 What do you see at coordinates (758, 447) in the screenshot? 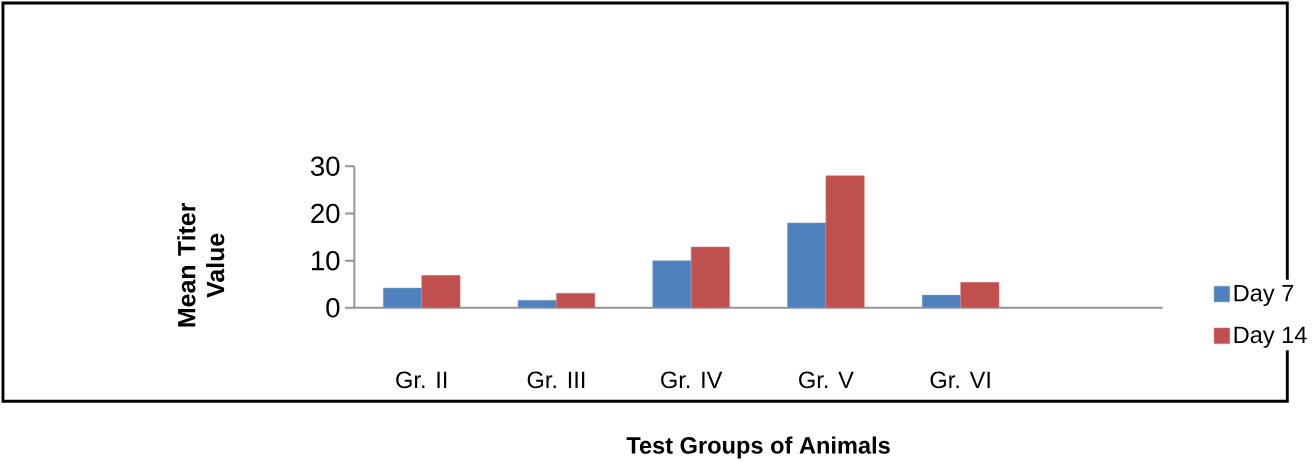
I see `x-axis-title: Test Groups of Animals` at bounding box center [758, 447].